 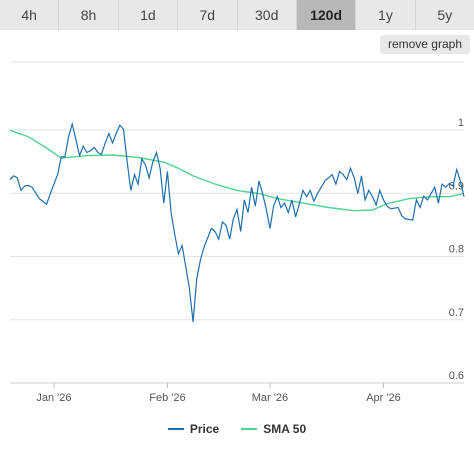 What do you see at coordinates (53, 398) in the screenshot?
I see `x-tick-label: Jan '26` at bounding box center [53, 398].